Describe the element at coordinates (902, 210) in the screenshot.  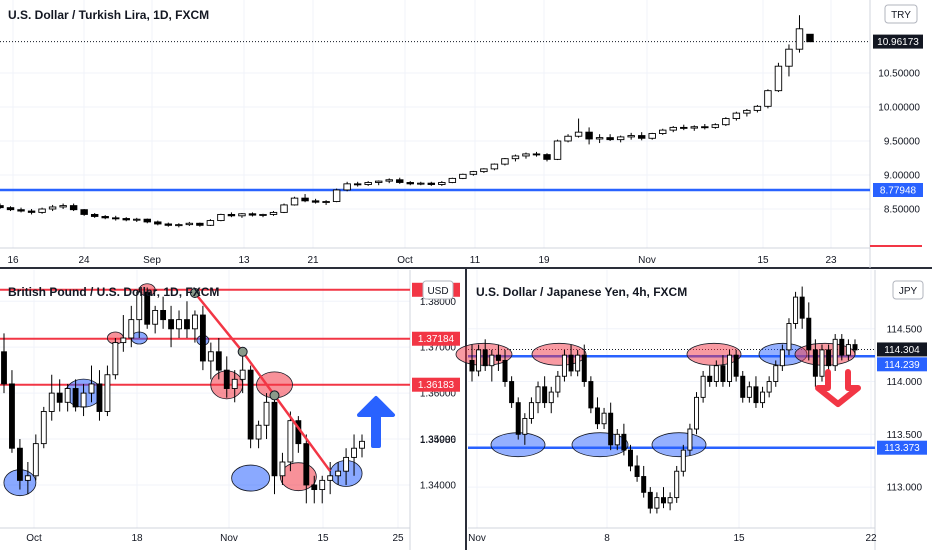
I see `y-tick-label: 8.50000` at that location.